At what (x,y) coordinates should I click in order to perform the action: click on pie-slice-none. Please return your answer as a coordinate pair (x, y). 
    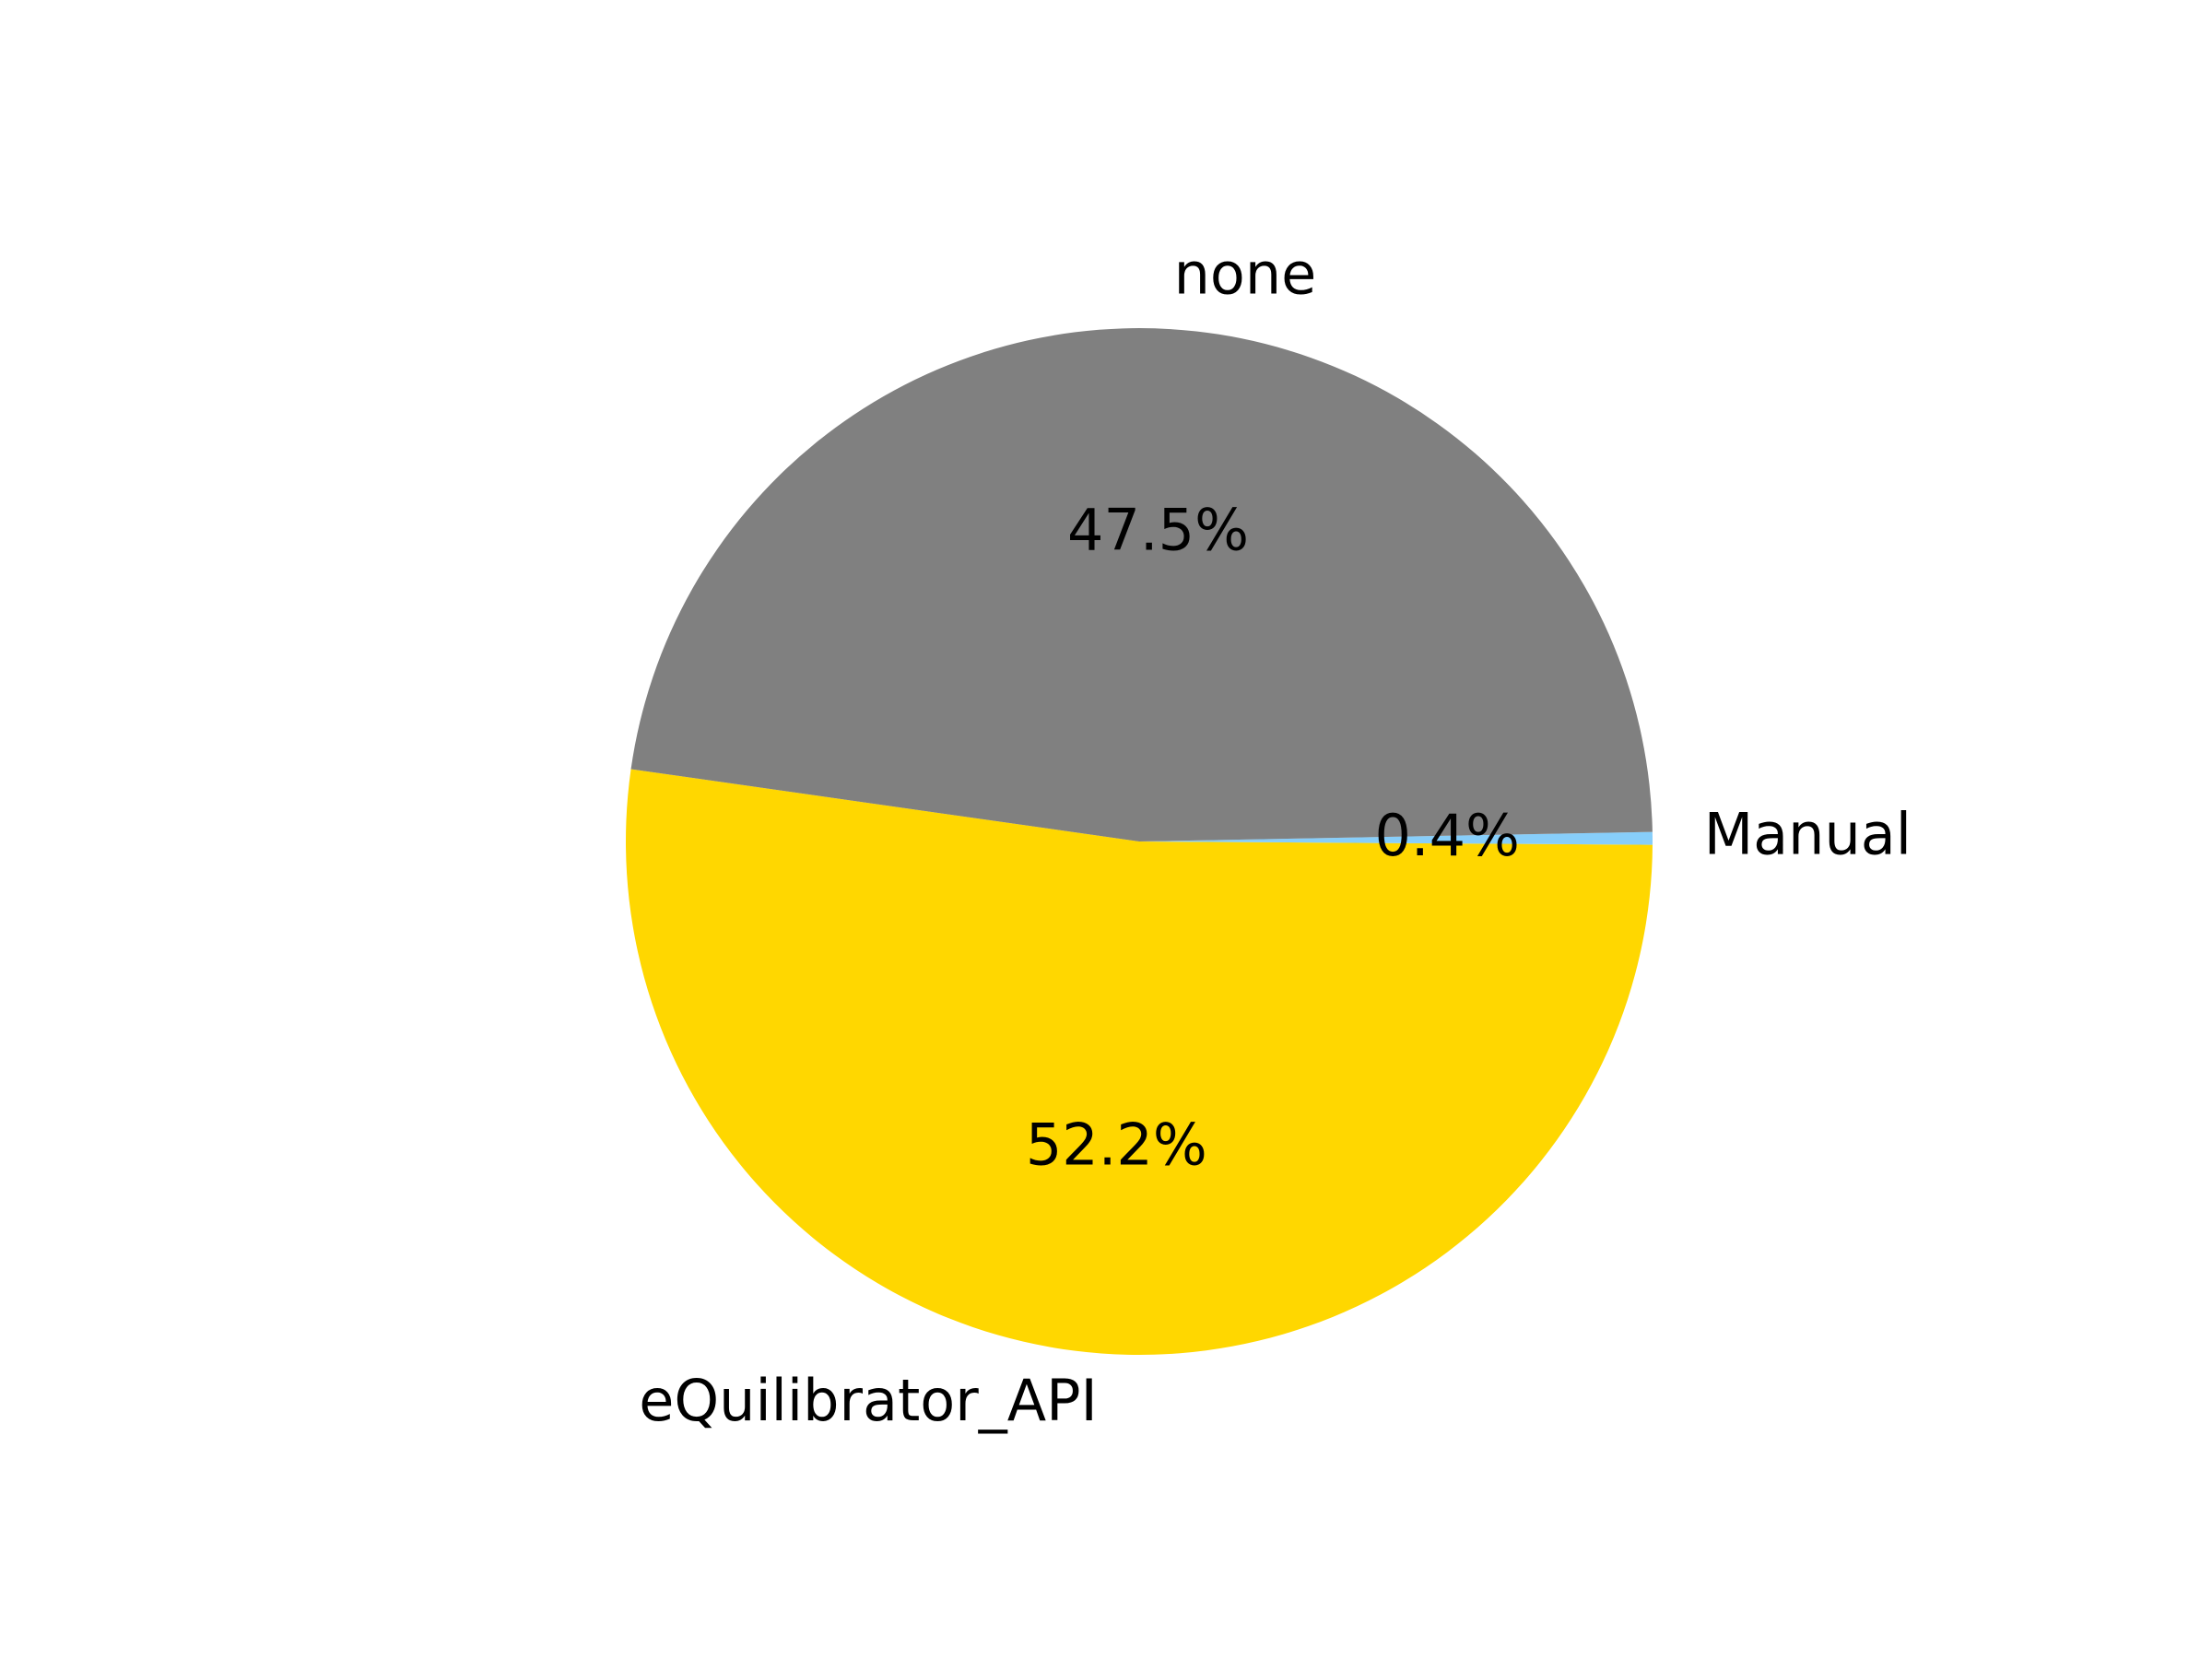
    Looking at the image, I should click on (1141, 585).